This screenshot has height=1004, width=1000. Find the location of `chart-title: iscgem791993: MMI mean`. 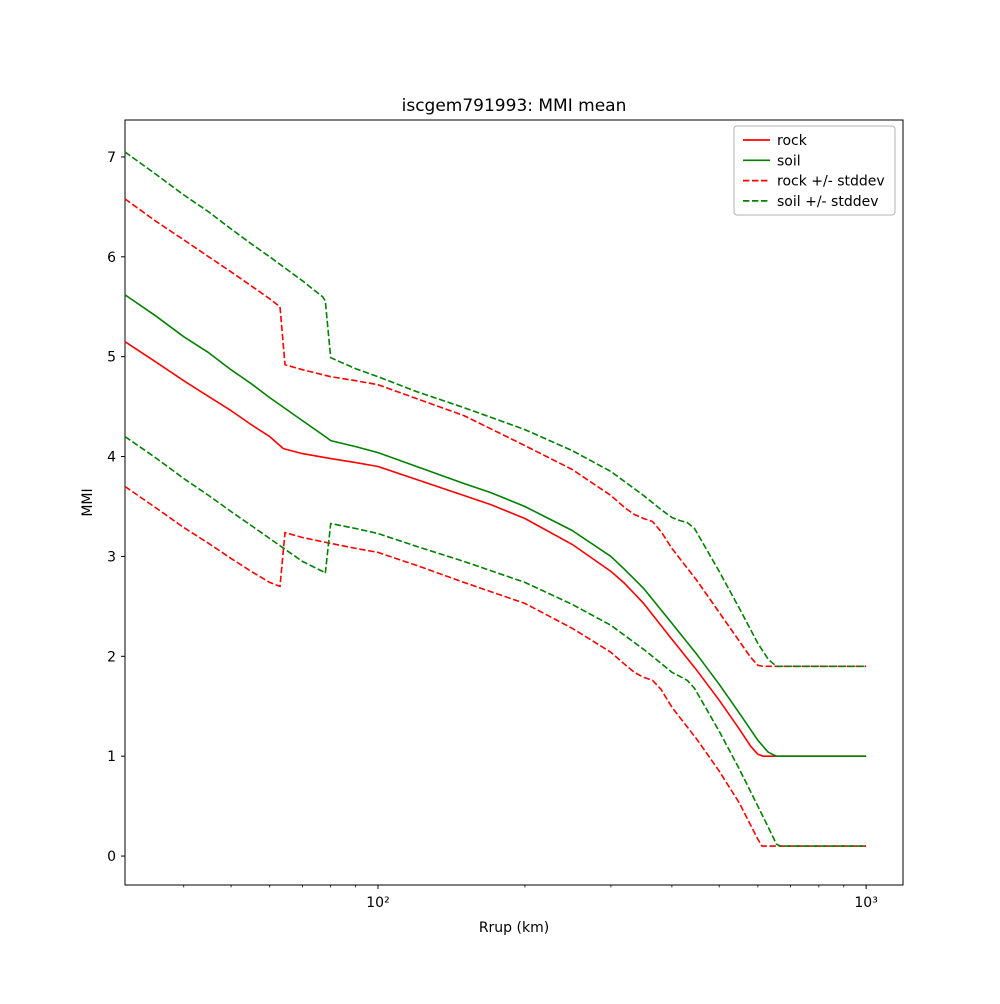

chart-title: iscgem791993: MMI mean is located at coordinates (514, 106).